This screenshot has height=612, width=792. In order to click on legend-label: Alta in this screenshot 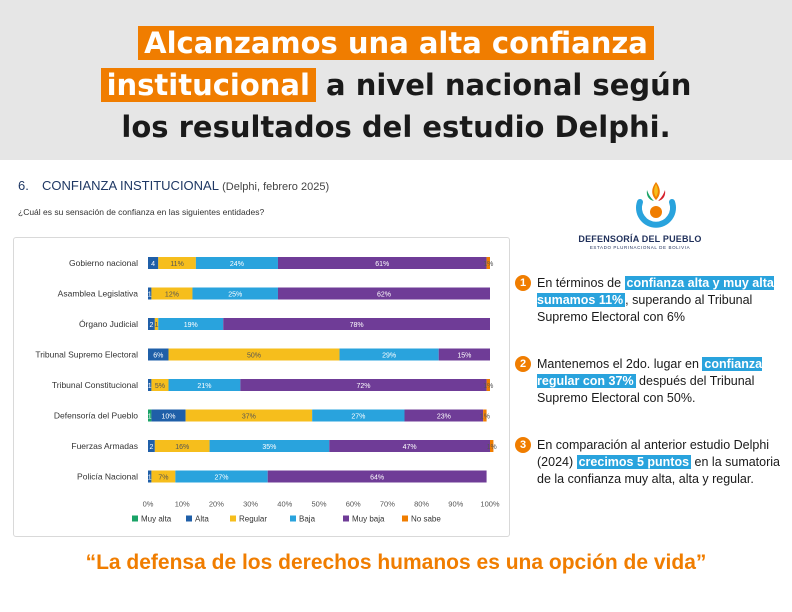, I will do `click(202, 519)`.